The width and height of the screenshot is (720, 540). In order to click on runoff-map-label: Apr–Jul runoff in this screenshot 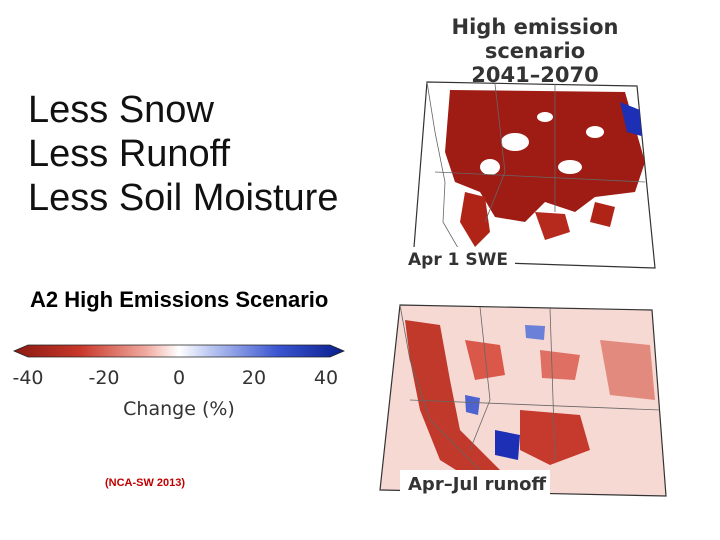, I will do `click(477, 484)`.